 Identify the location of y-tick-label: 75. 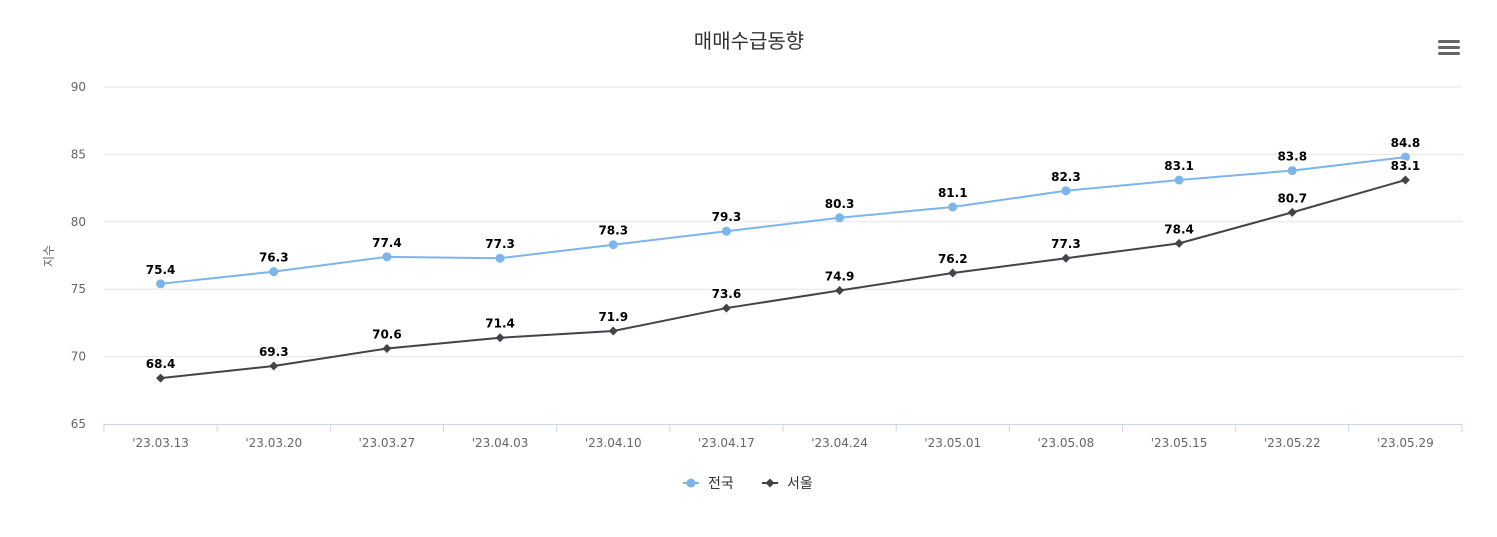
(78, 289).